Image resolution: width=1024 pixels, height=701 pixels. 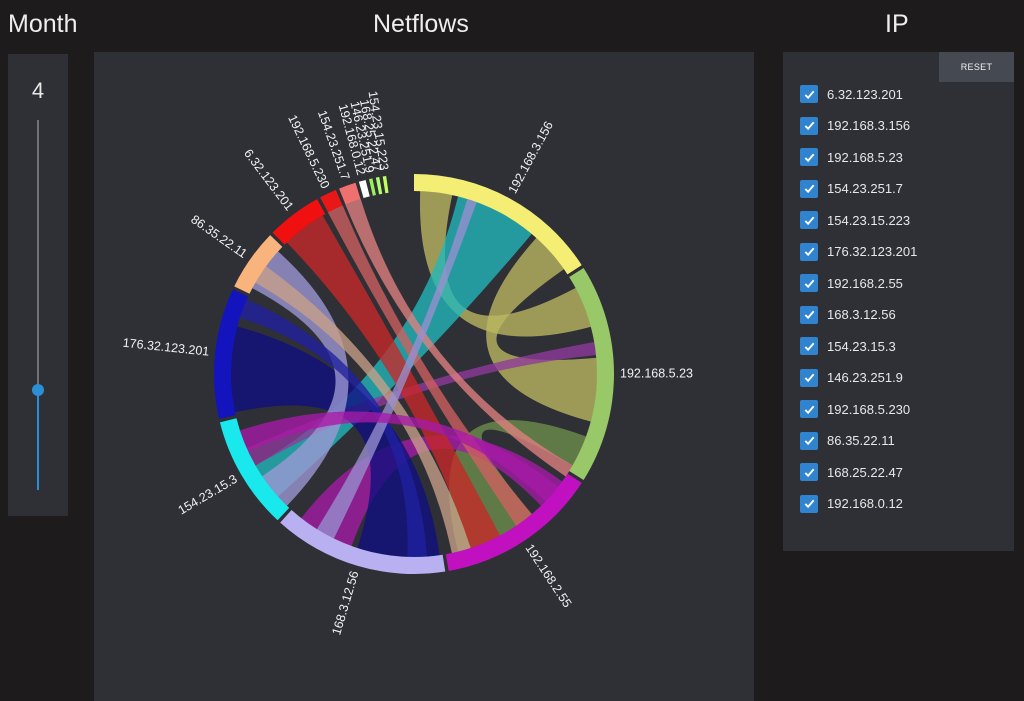 I want to click on chord-group-label: 6.32.123.201, so click(x=268, y=180).